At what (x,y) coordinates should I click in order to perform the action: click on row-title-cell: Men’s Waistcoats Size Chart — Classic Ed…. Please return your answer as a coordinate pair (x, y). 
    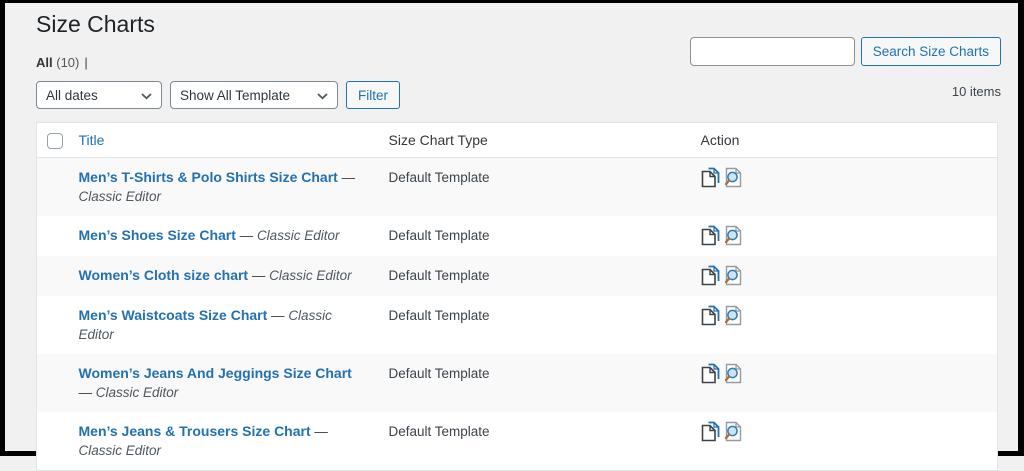
    Looking at the image, I should click on (229, 325).